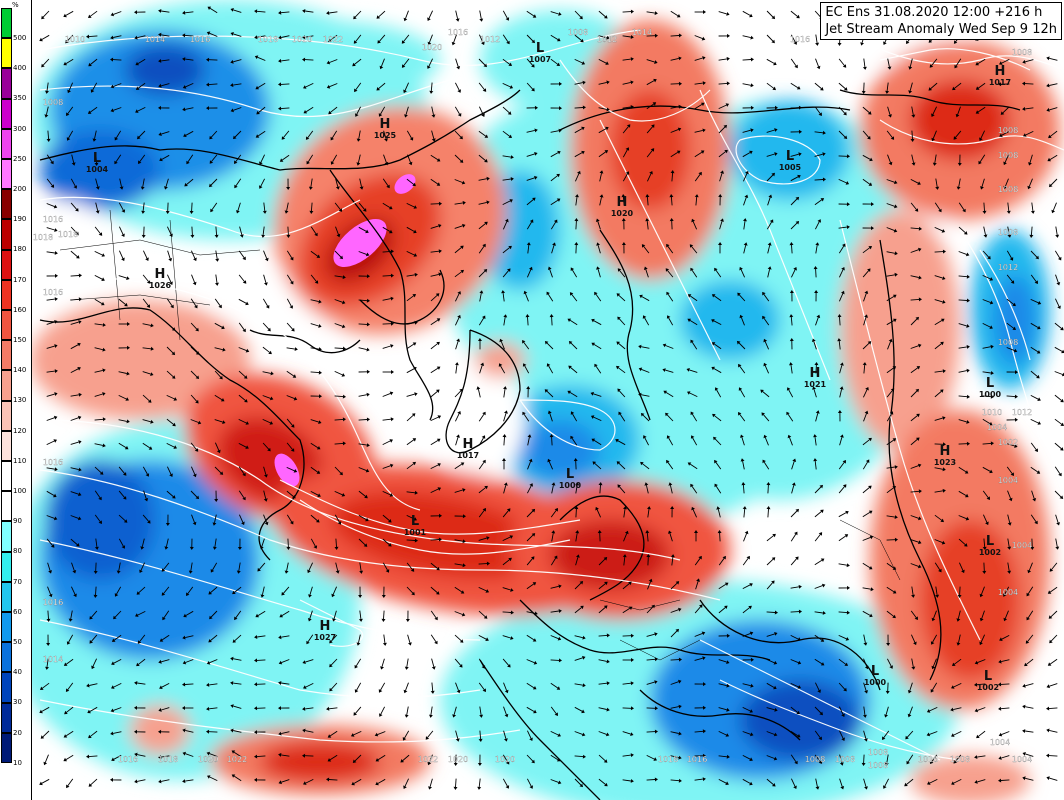 This screenshot has width=1064, height=800. Describe the element at coordinates (20, 98) in the screenshot. I see `legend-tick: 350` at that location.